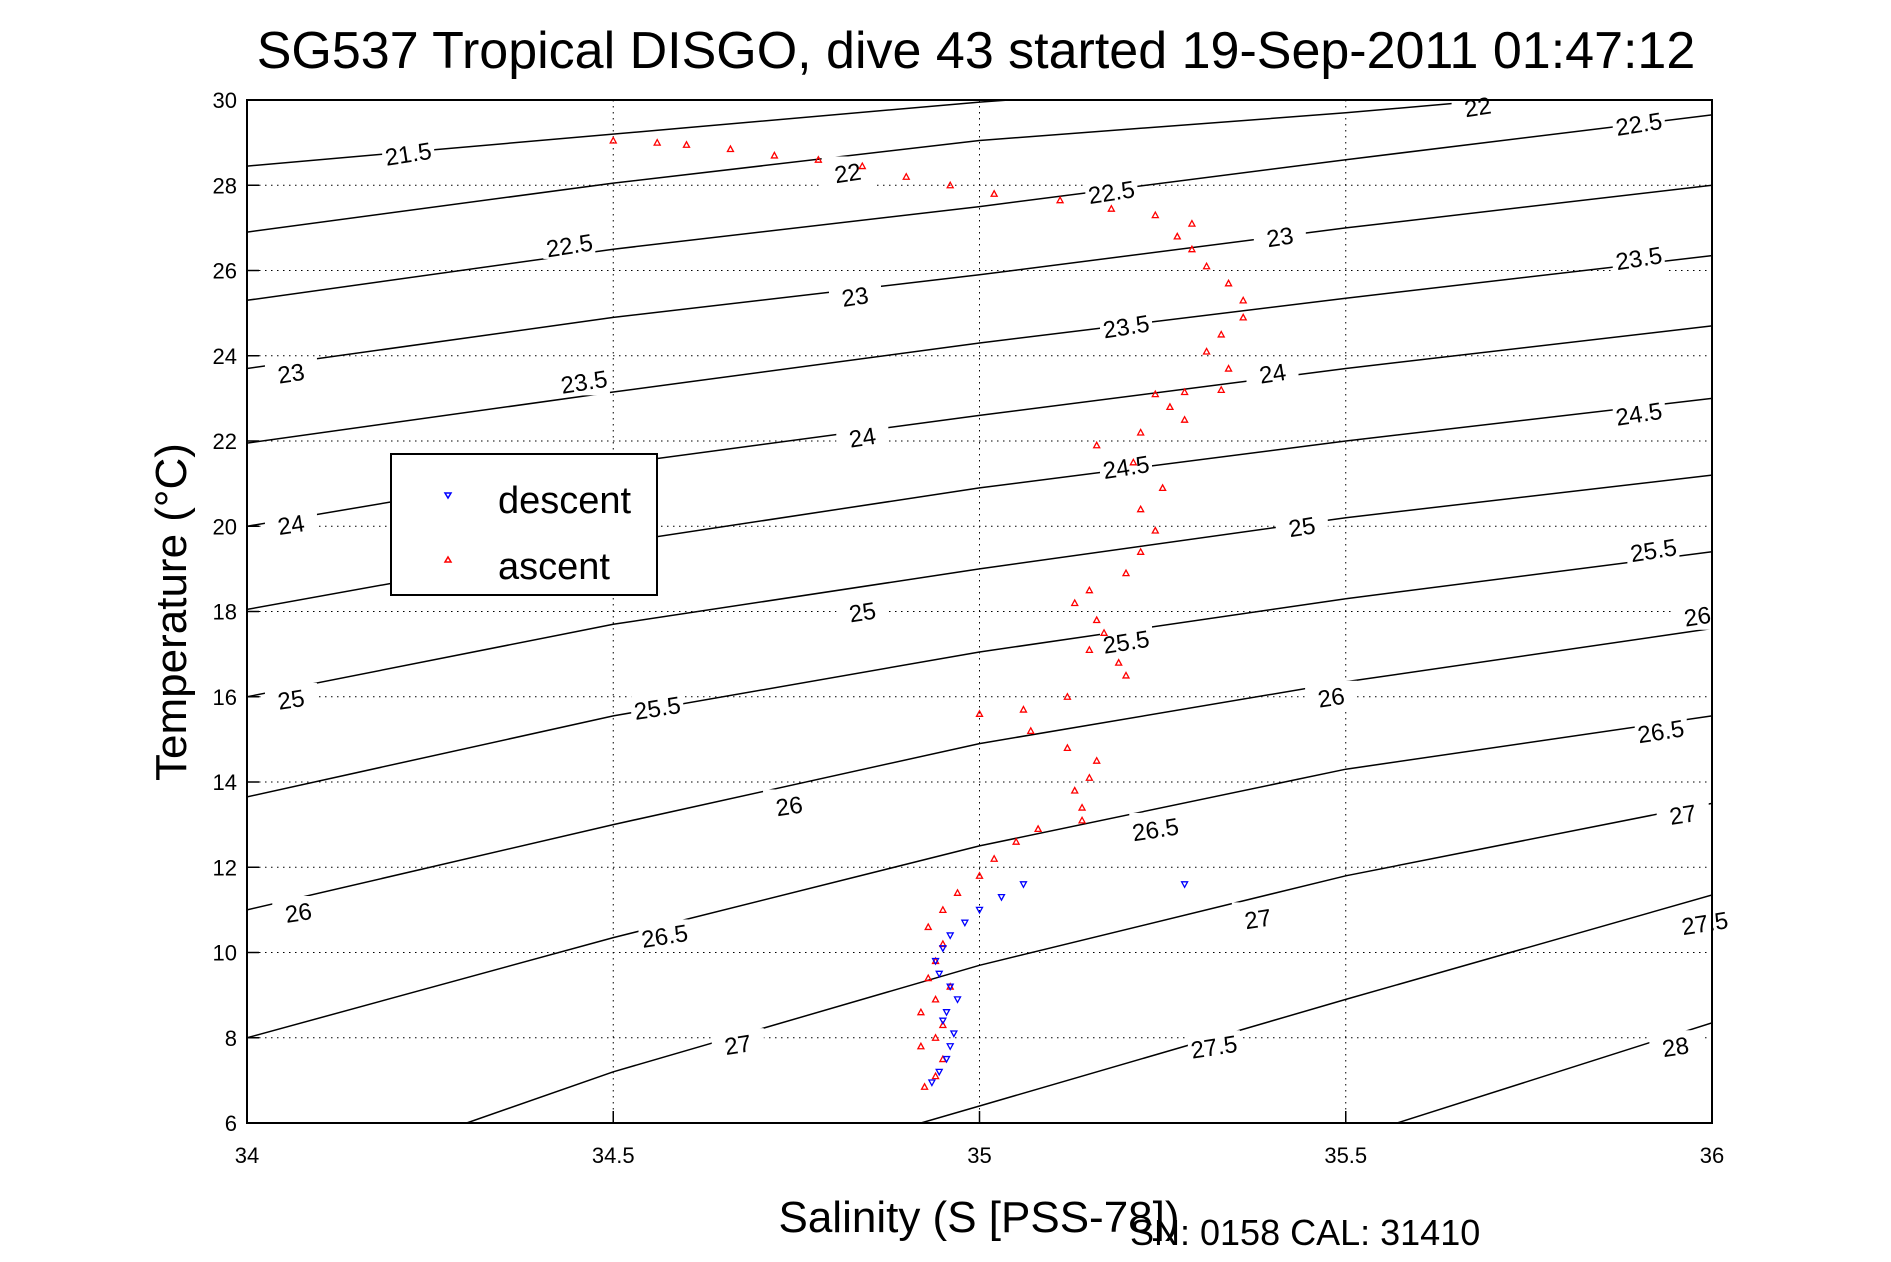  What do you see at coordinates (448, 559) in the screenshot?
I see `legend-ascent-marker` at bounding box center [448, 559].